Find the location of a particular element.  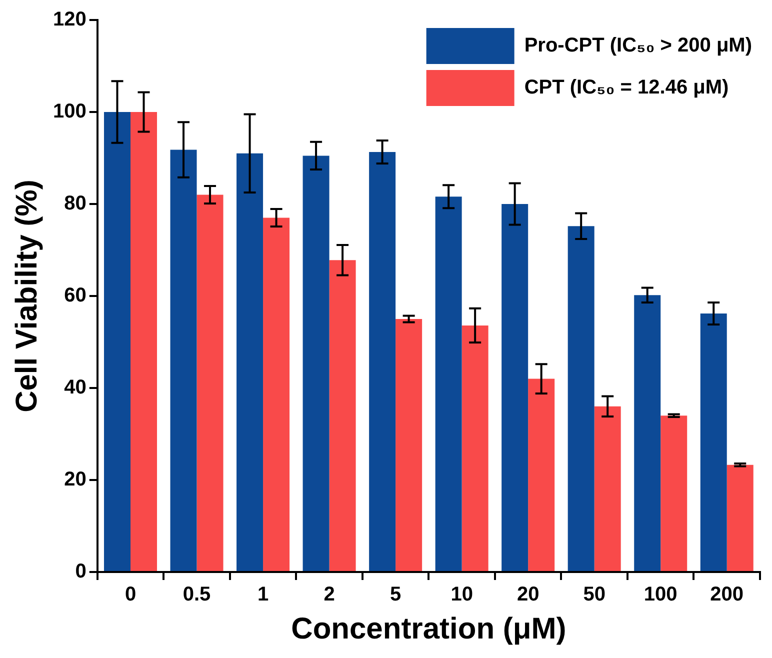

y-tick-label: 100 is located at coordinates (69, 111).